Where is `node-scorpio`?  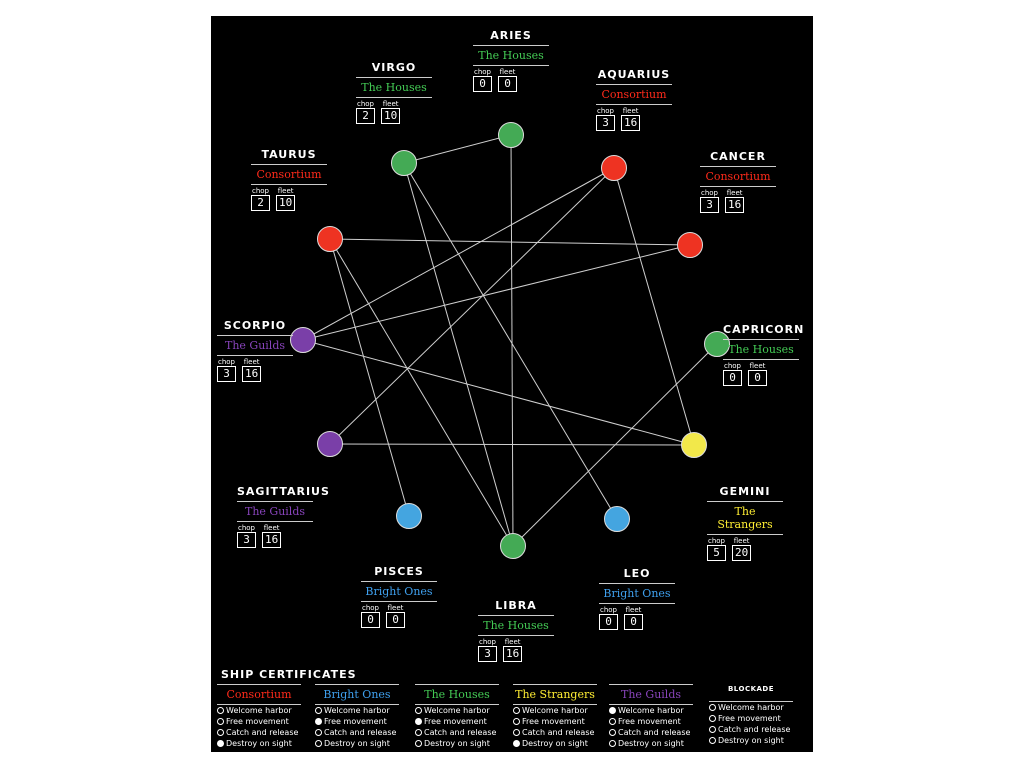 node-scorpio is located at coordinates (303, 340).